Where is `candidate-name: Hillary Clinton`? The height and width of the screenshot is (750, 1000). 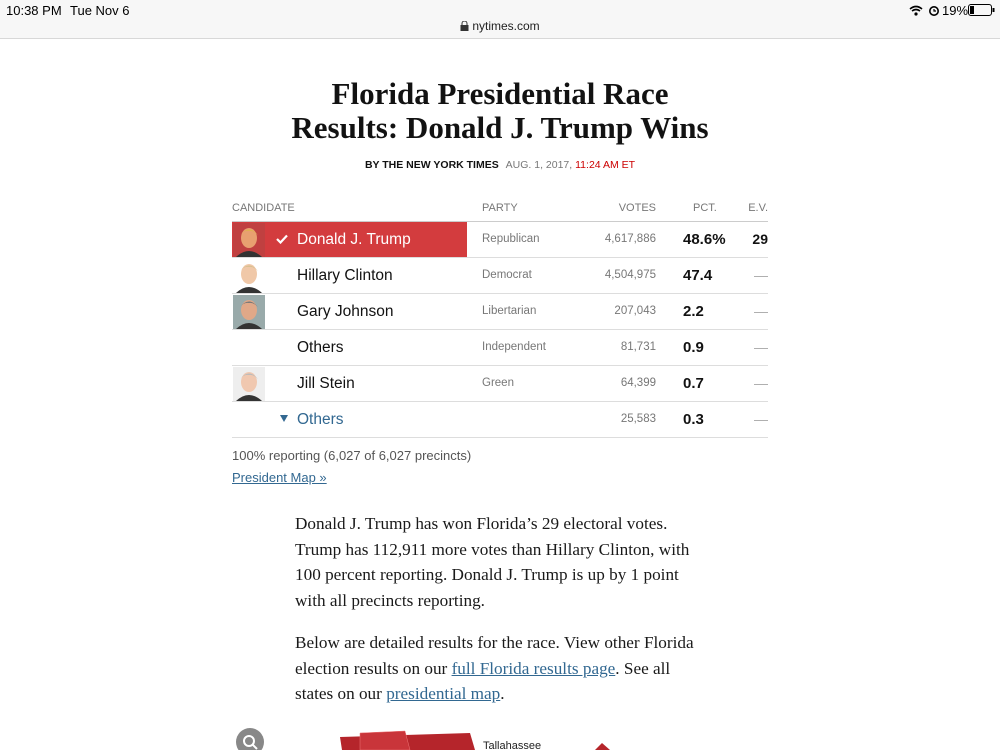 candidate-name: Hillary Clinton is located at coordinates (345, 275).